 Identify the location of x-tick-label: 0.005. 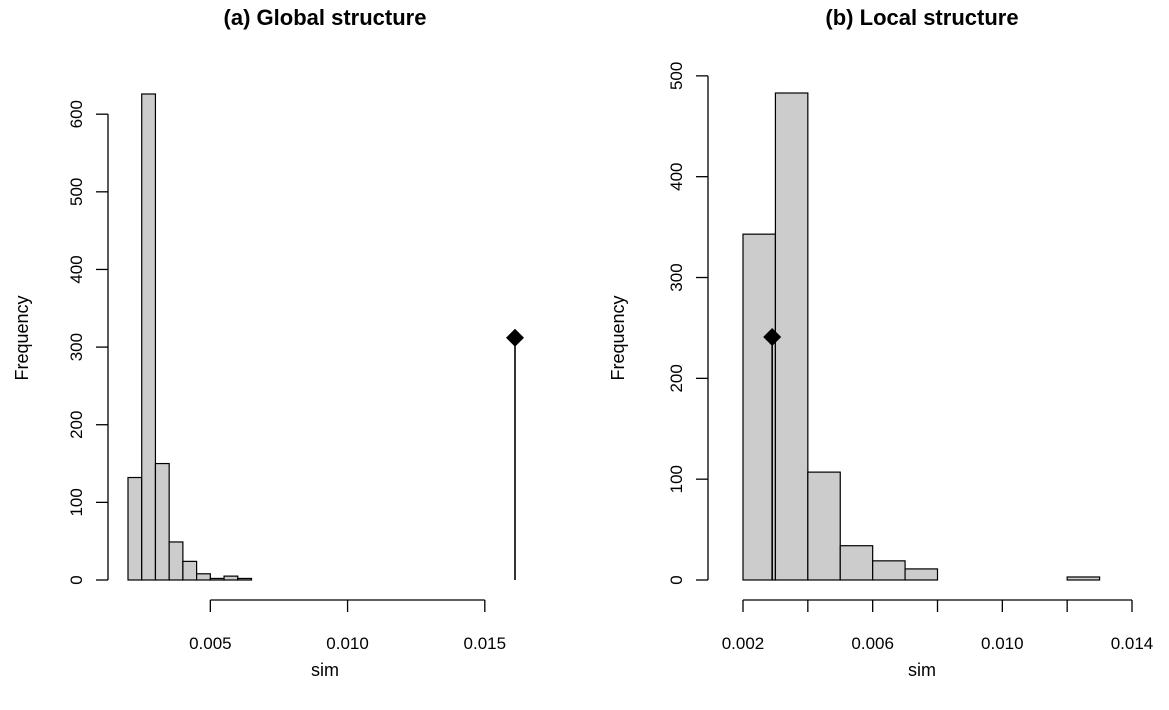
(210, 643).